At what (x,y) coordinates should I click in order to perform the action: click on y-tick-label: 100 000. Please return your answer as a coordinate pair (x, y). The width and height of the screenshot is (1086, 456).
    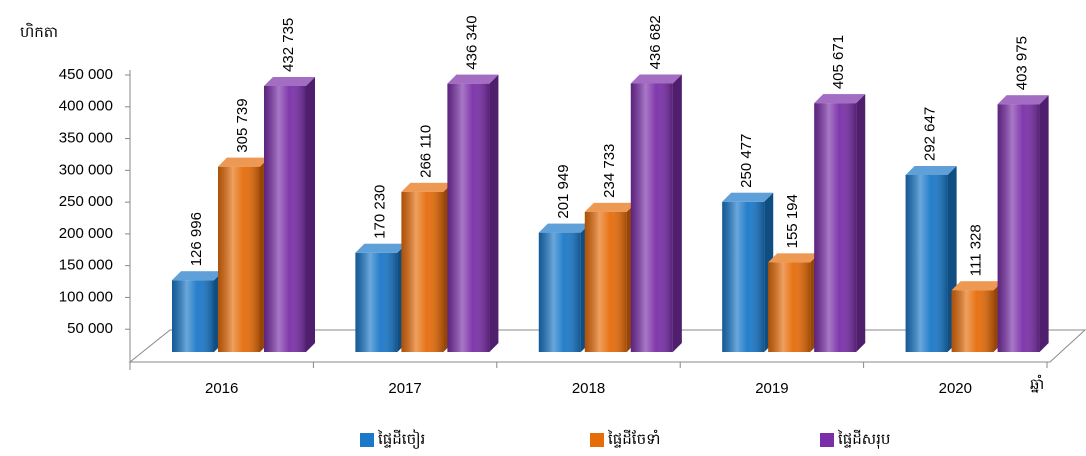
    Looking at the image, I should click on (86, 296).